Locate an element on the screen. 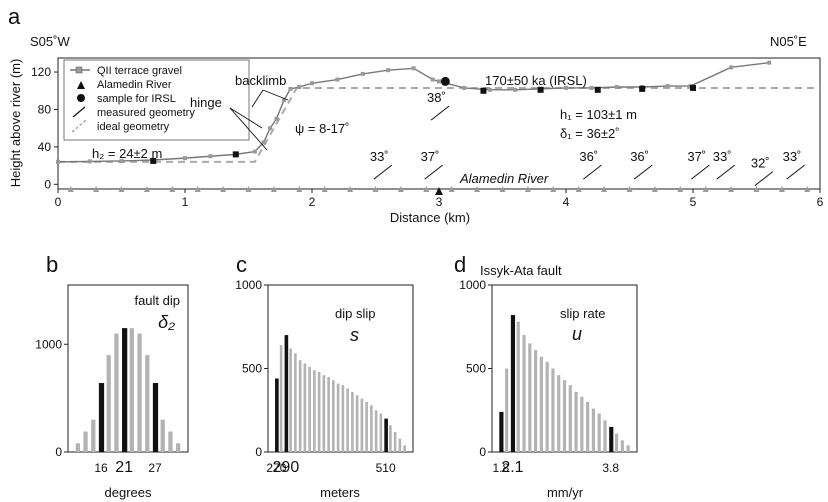 The width and height of the screenshot is (828, 502). panel-c-x-axis-label: meters is located at coordinates (340, 492).